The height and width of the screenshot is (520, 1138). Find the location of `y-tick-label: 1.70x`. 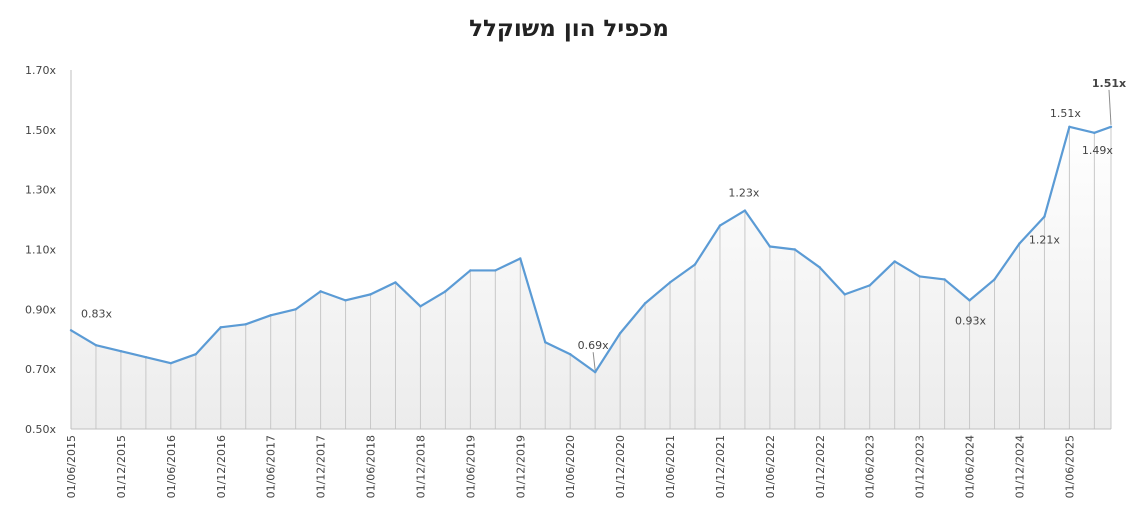

y-tick-label: 1.70x is located at coordinates (40, 70).